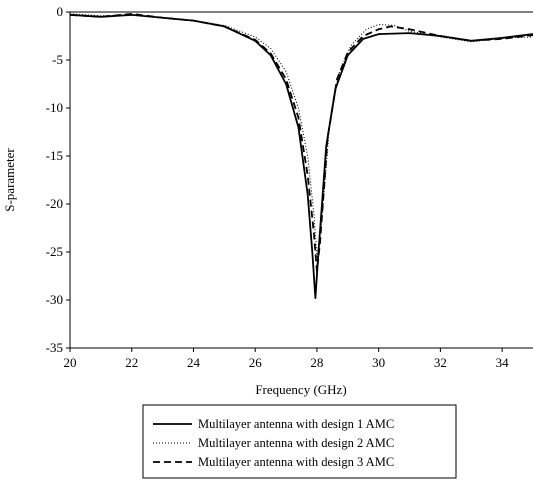 The width and height of the screenshot is (533, 483). I want to click on x-tick-label: 22, so click(131, 362).